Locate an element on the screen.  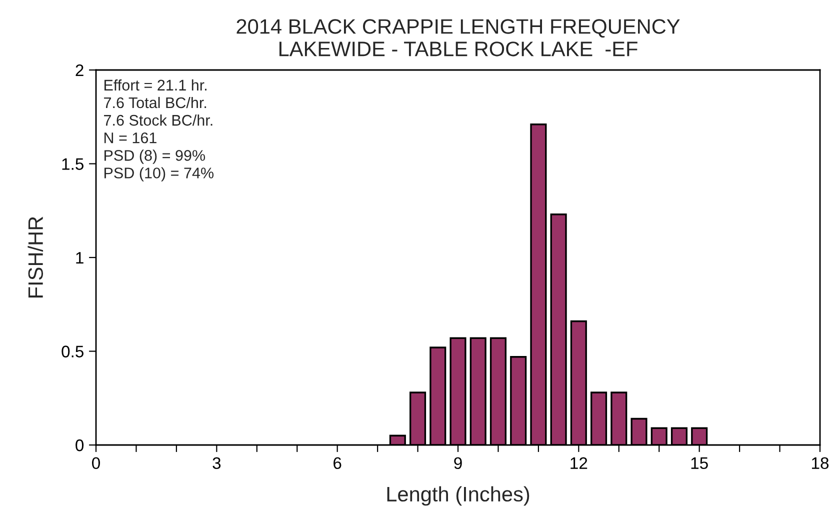
x-tick-label: 15 is located at coordinates (699, 463).